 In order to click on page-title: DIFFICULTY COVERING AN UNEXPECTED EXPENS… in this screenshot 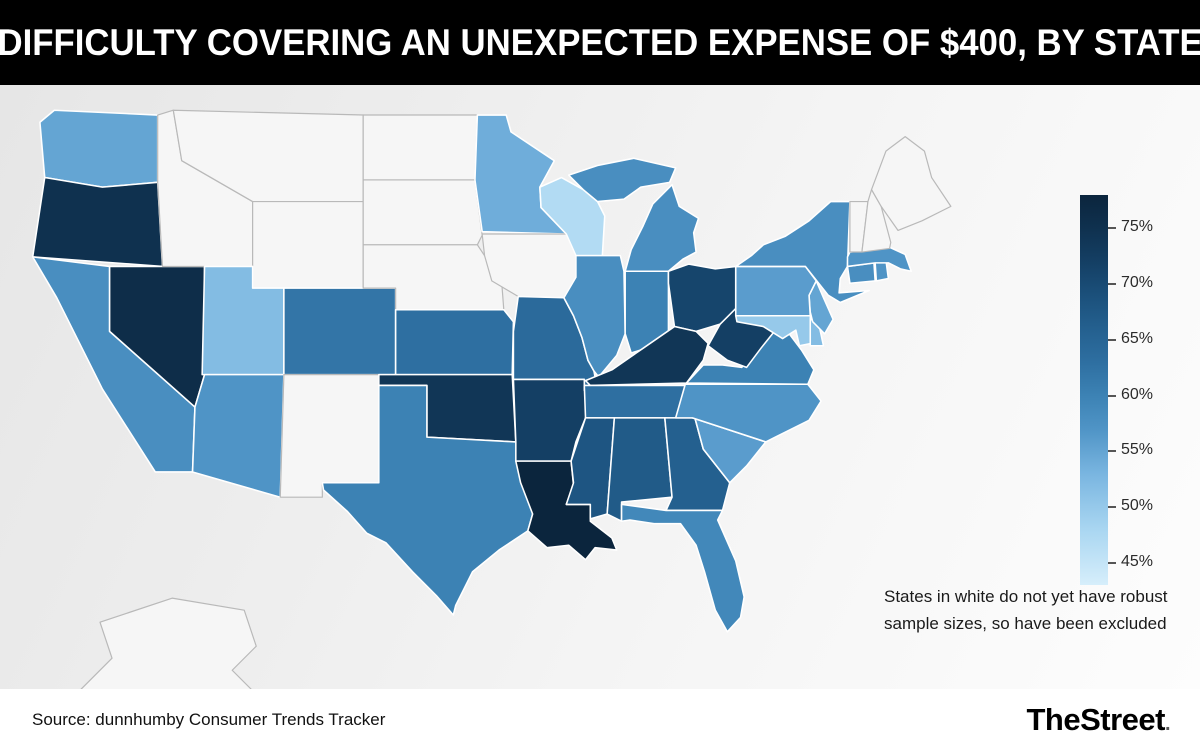, I will do `click(600, 42)`.